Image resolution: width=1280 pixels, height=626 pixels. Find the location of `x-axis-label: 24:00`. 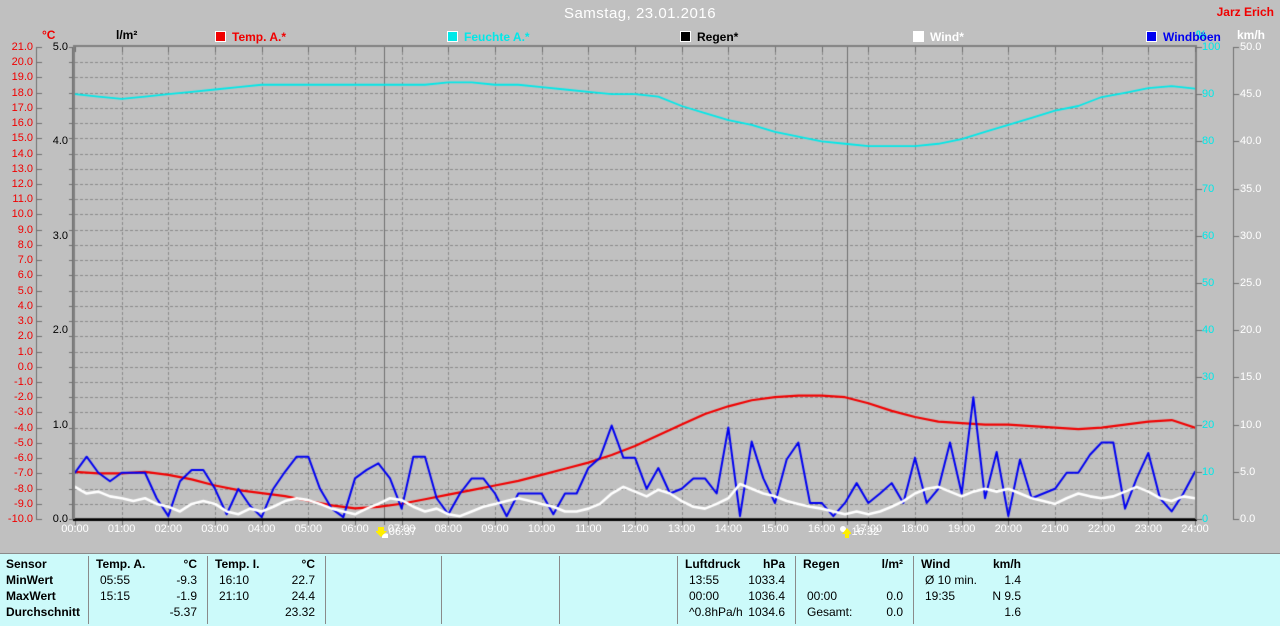

x-axis-label: 24:00 is located at coordinates (1195, 529).